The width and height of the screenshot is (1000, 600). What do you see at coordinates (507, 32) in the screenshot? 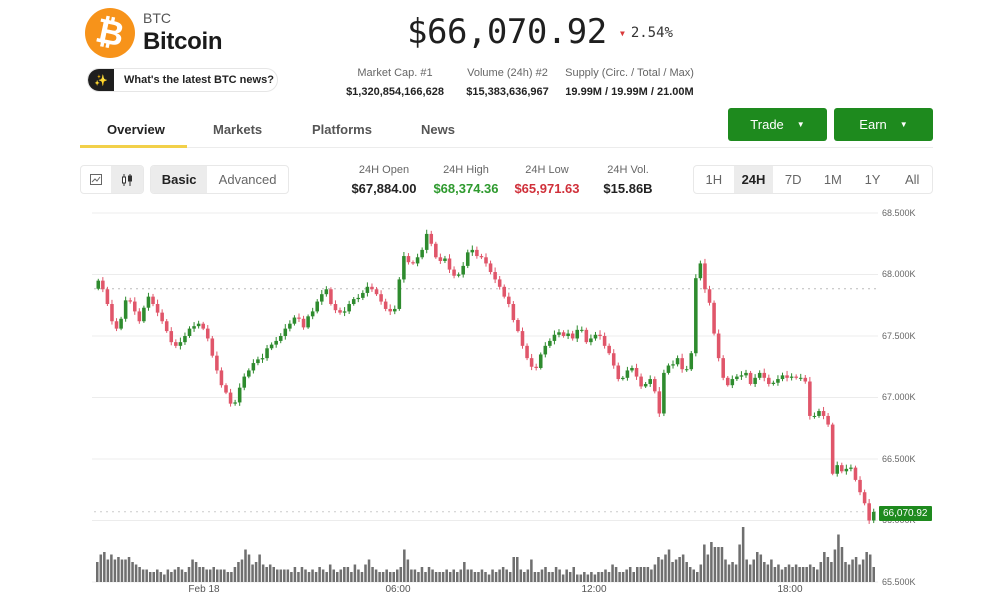
I see `current-price: $66,070.92` at bounding box center [507, 32].